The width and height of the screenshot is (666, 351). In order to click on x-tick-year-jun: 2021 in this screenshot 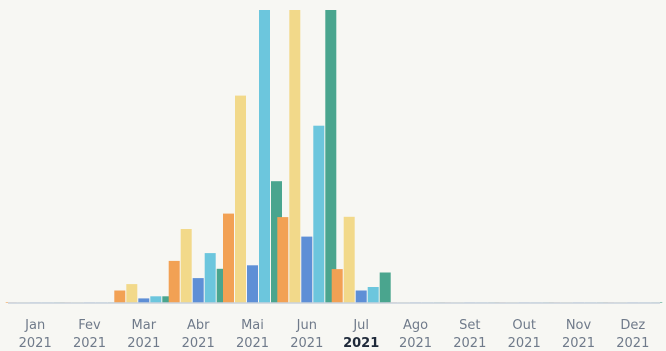, I will do `click(306, 343)`.